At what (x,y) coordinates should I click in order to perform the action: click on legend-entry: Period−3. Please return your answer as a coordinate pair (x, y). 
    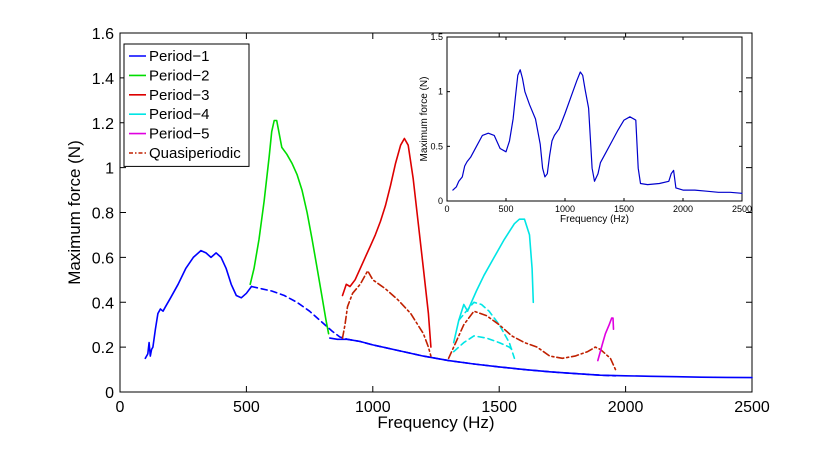
    Looking at the image, I should click on (179, 95).